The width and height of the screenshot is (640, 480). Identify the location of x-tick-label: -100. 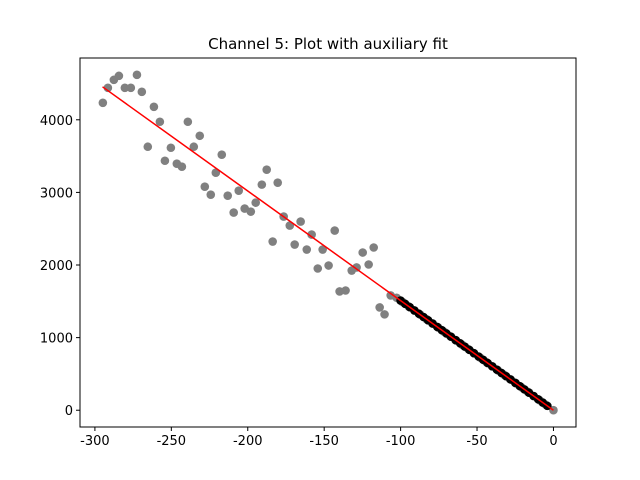
(401, 441).